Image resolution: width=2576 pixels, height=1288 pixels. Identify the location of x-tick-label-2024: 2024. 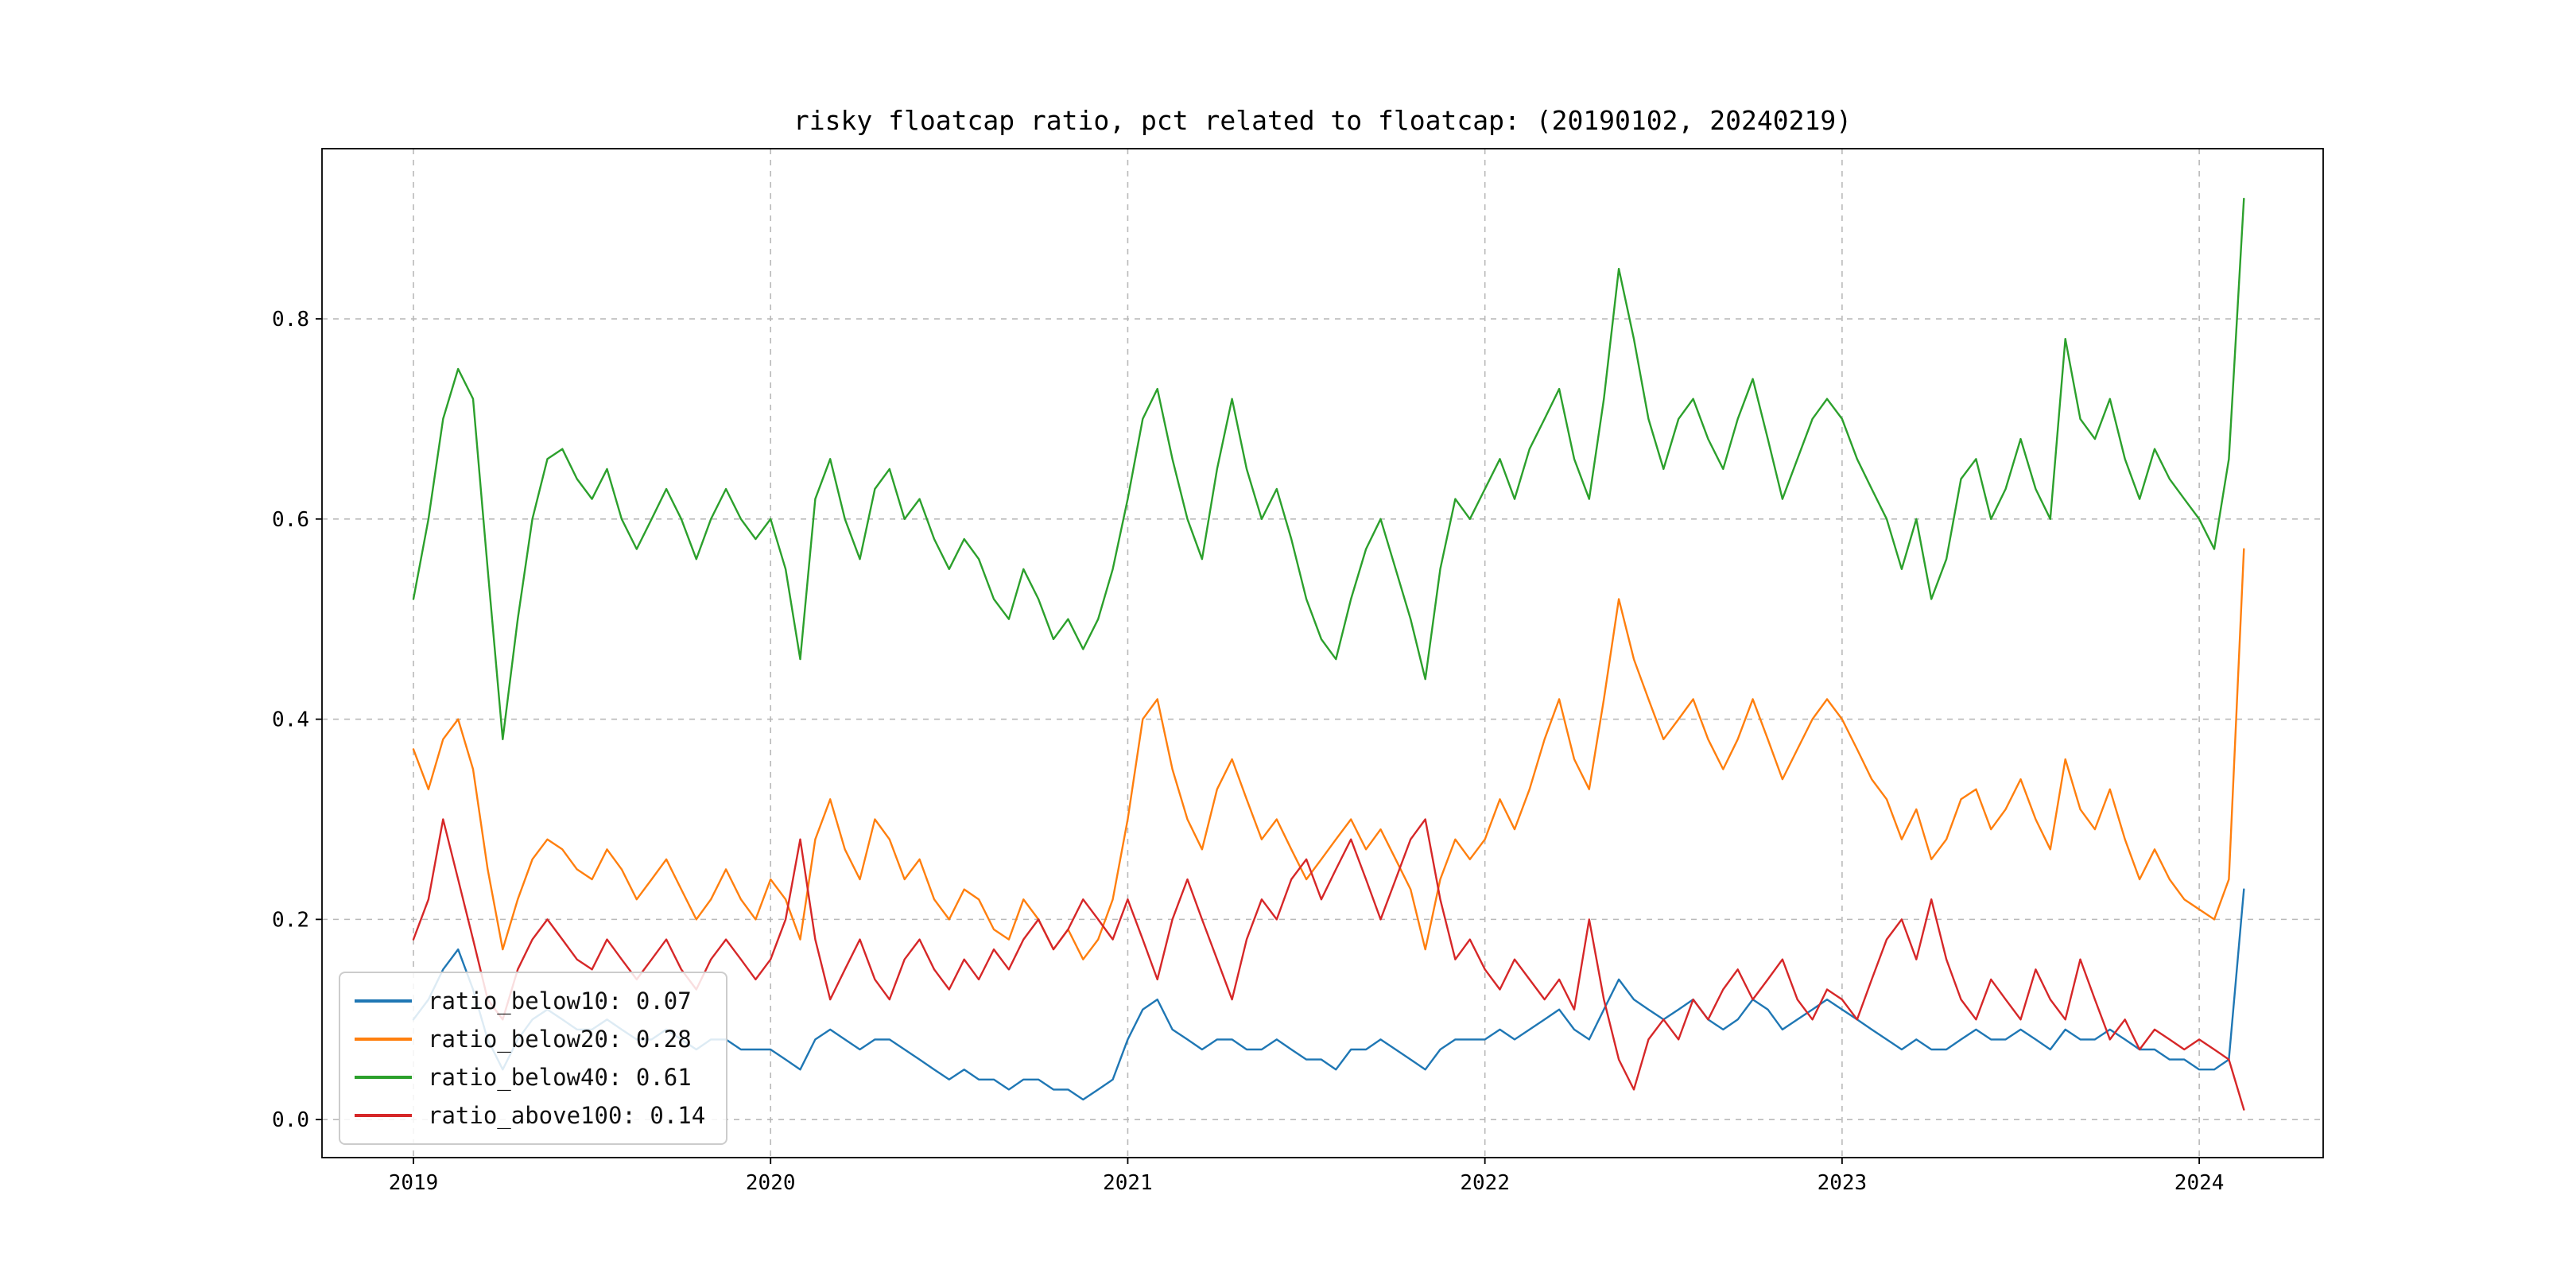
(2199, 1183).